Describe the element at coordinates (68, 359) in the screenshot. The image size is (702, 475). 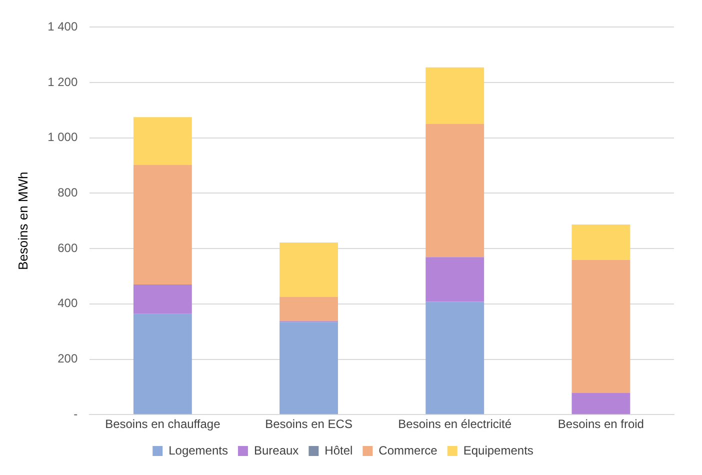
I see `y-tick-label: 200` at that location.